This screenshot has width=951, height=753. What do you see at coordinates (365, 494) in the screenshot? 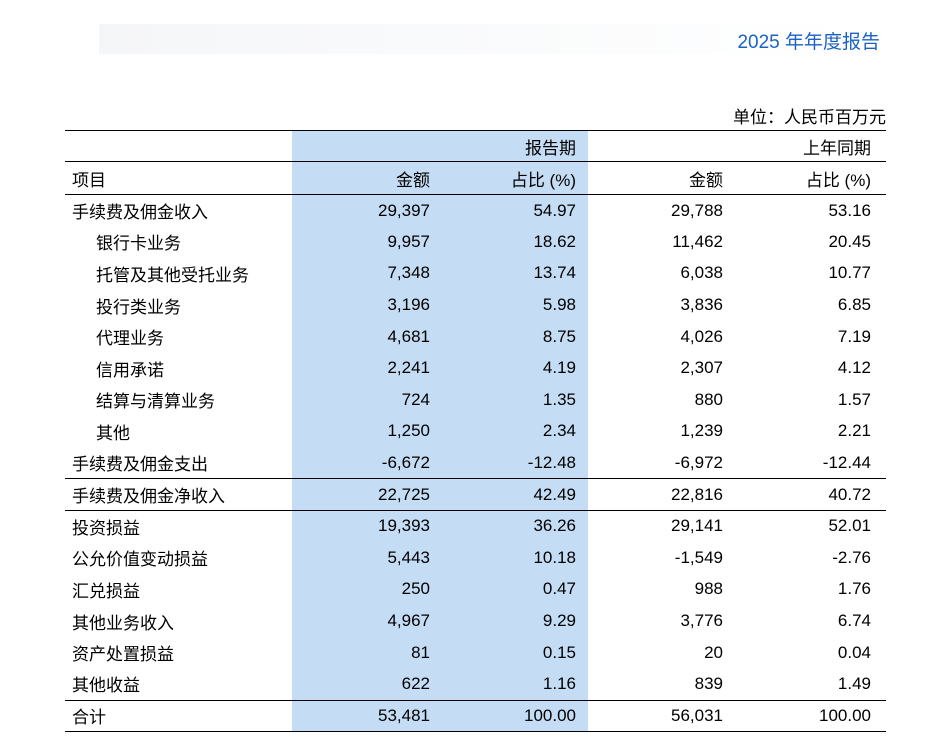
I see `current-amount-cell: 22,725` at bounding box center [365, 494].